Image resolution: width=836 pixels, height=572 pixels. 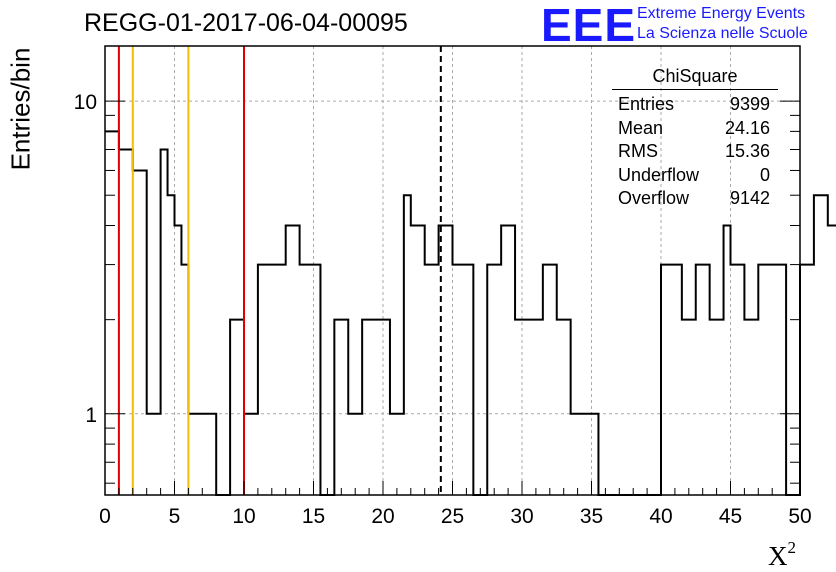 I want to click on stats-row-rms: RMS 15.36, so click(x=694, y=151).